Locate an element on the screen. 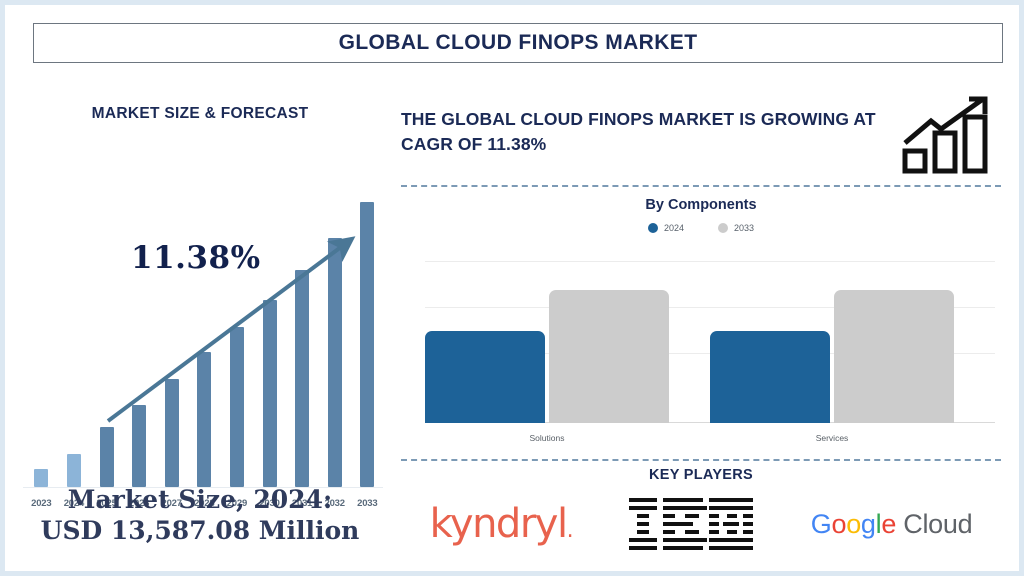 This screenshot has height=576, width=1024. google-logo-e: e is located at coordinates (889, 523).